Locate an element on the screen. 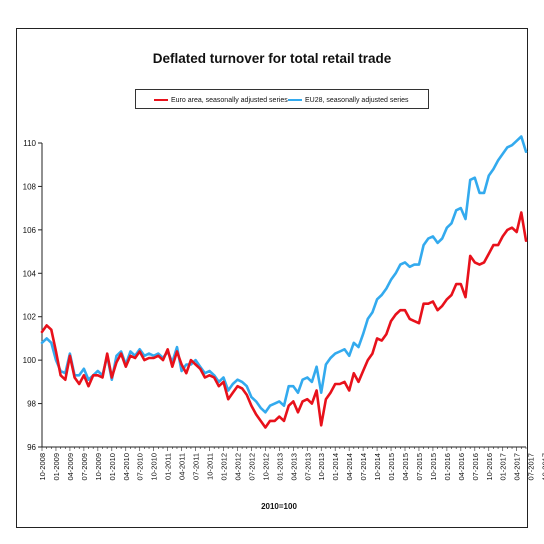 Image resolution: width=544 pixels, height=544 pixels. x-axis-label: 2010=100 is located at coordinates (279, 506).